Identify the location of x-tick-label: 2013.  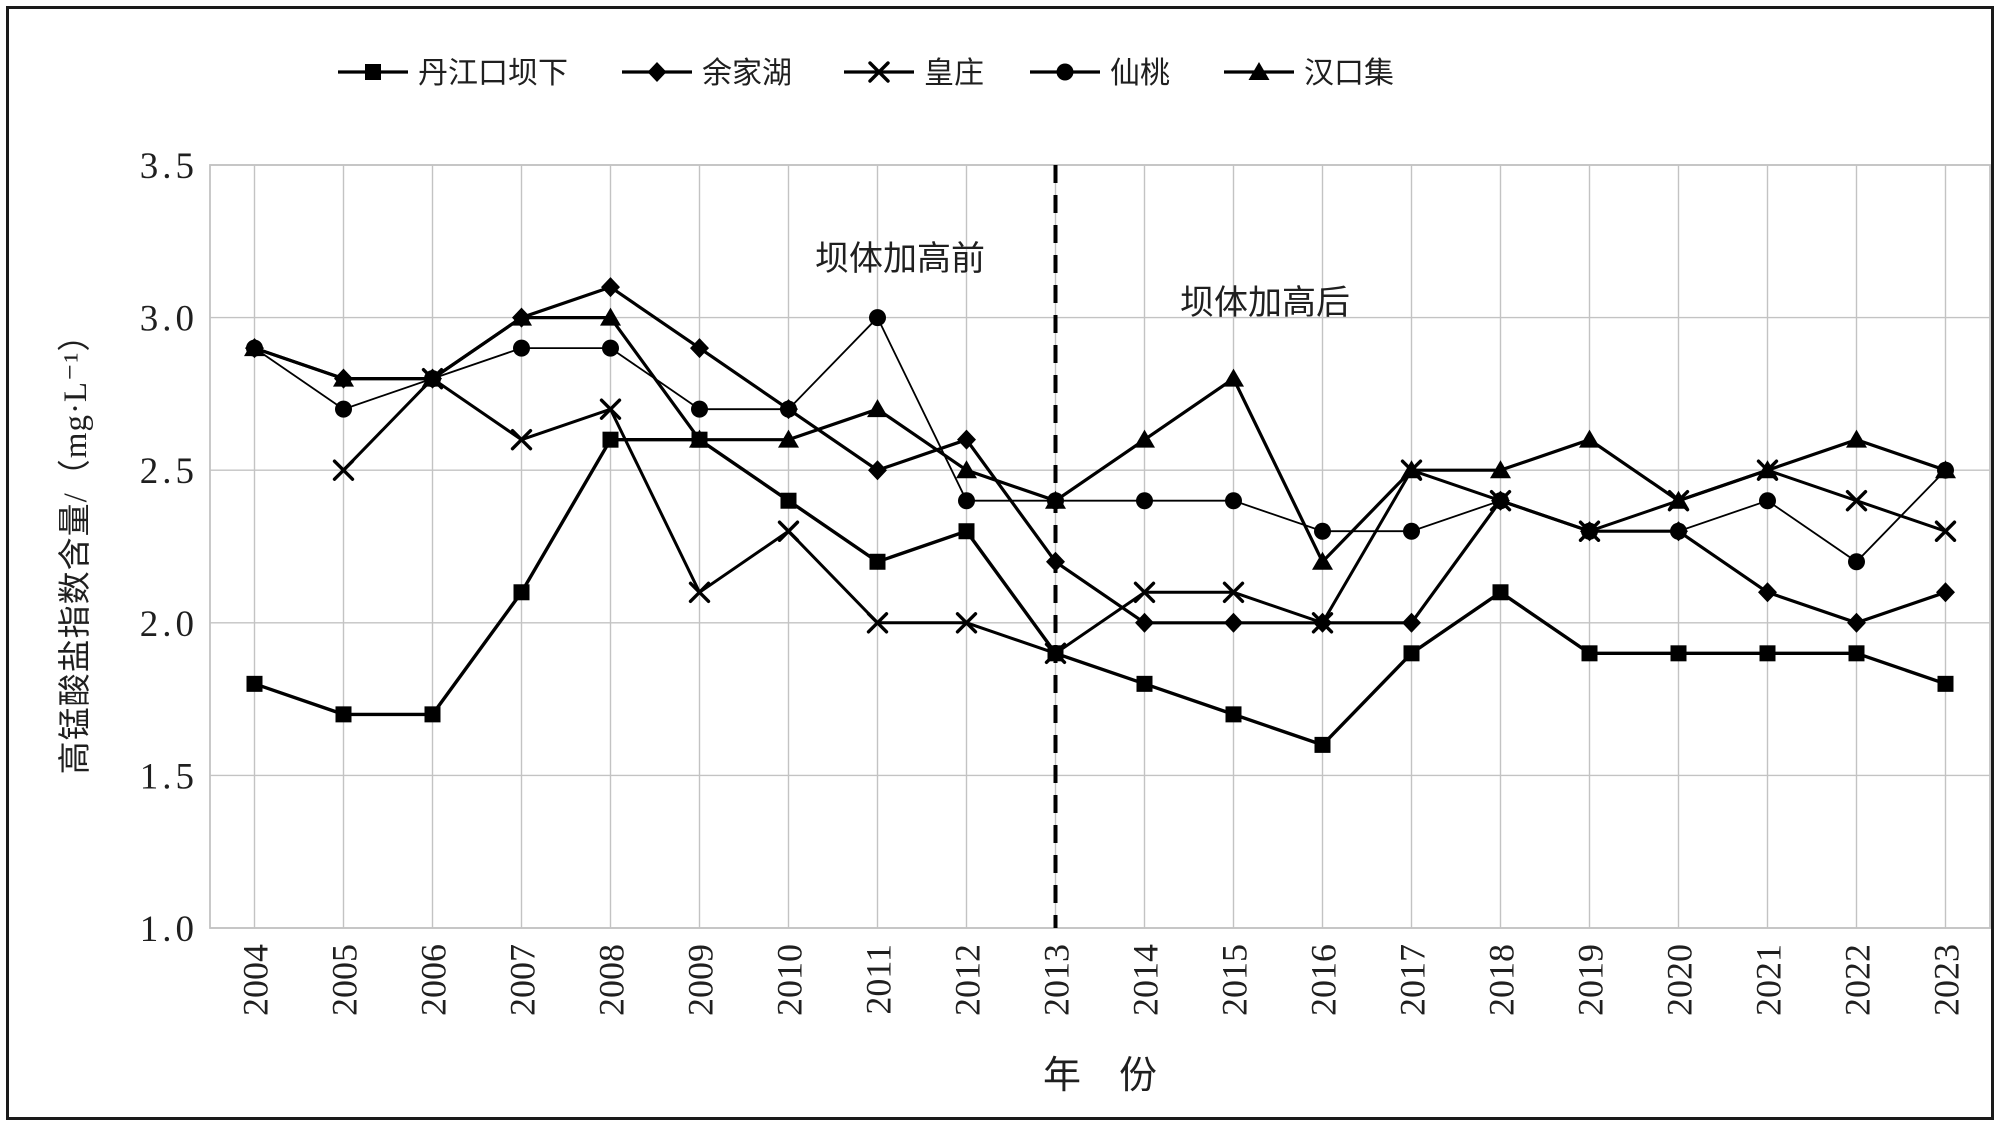
(1057, 980).